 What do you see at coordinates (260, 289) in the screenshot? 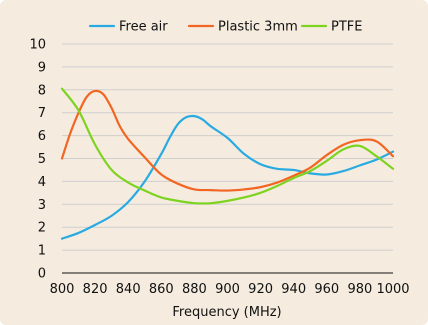
I see `x-tick-label: 920` at bounding box center [260, 289].